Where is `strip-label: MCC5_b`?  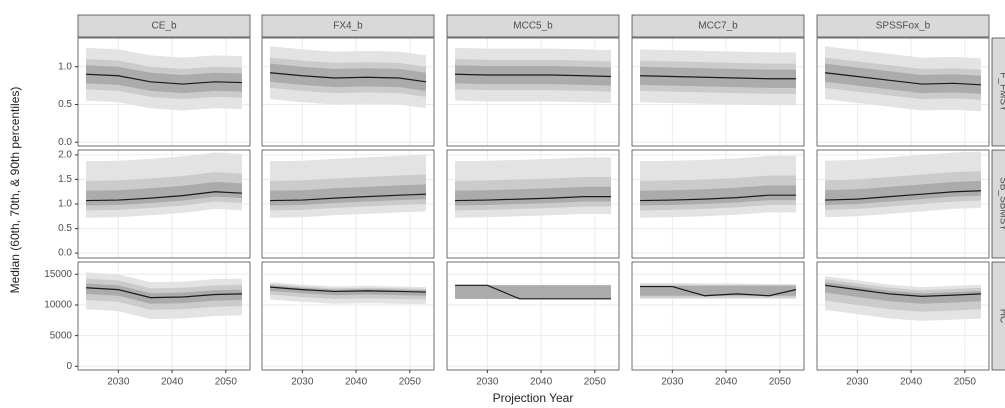 strip-label: MCC5_b is located at coordinates (533, 26).